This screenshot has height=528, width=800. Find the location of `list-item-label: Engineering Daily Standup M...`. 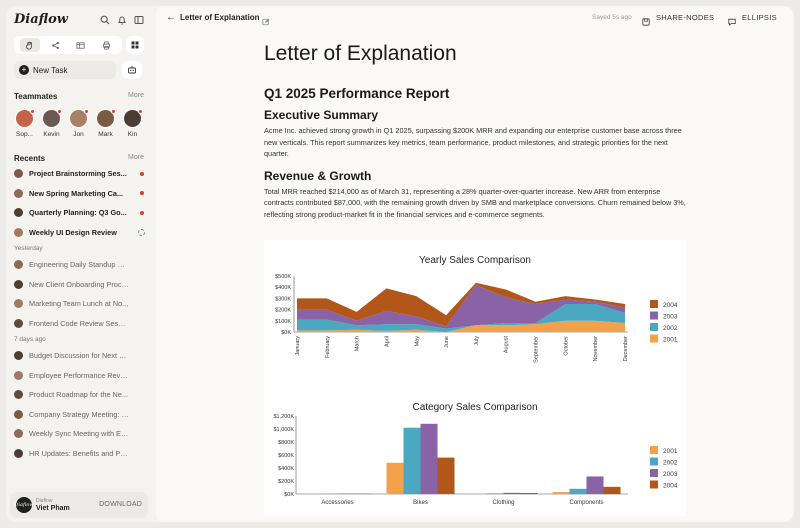

list-item-label: Engineering Daily Standup M... is located at coordinates (79, 265).